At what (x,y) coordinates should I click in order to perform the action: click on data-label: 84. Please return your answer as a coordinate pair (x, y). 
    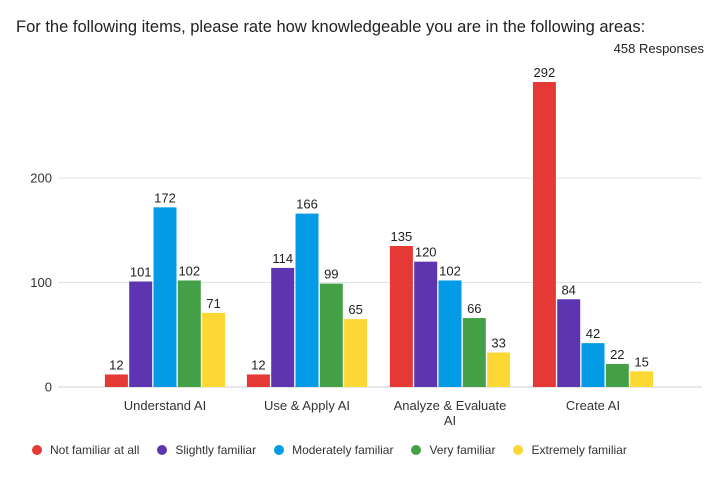
    Looking at the image, I should click on (568, 289).